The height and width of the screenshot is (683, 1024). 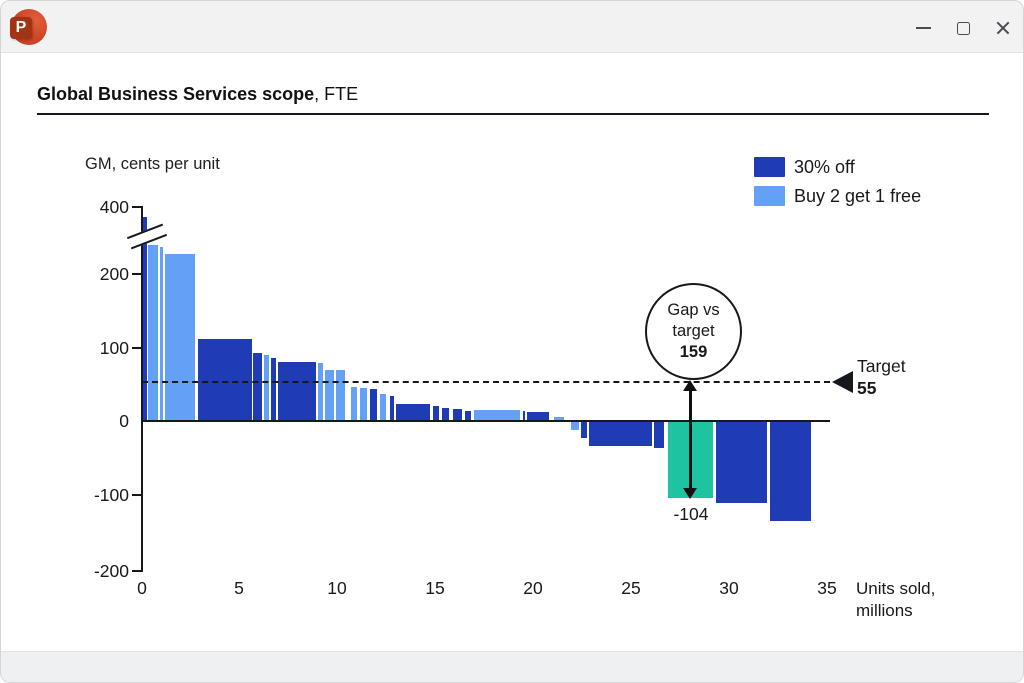 I want to click on legend-swatch-dark-blue, so click(x=769, y=167).